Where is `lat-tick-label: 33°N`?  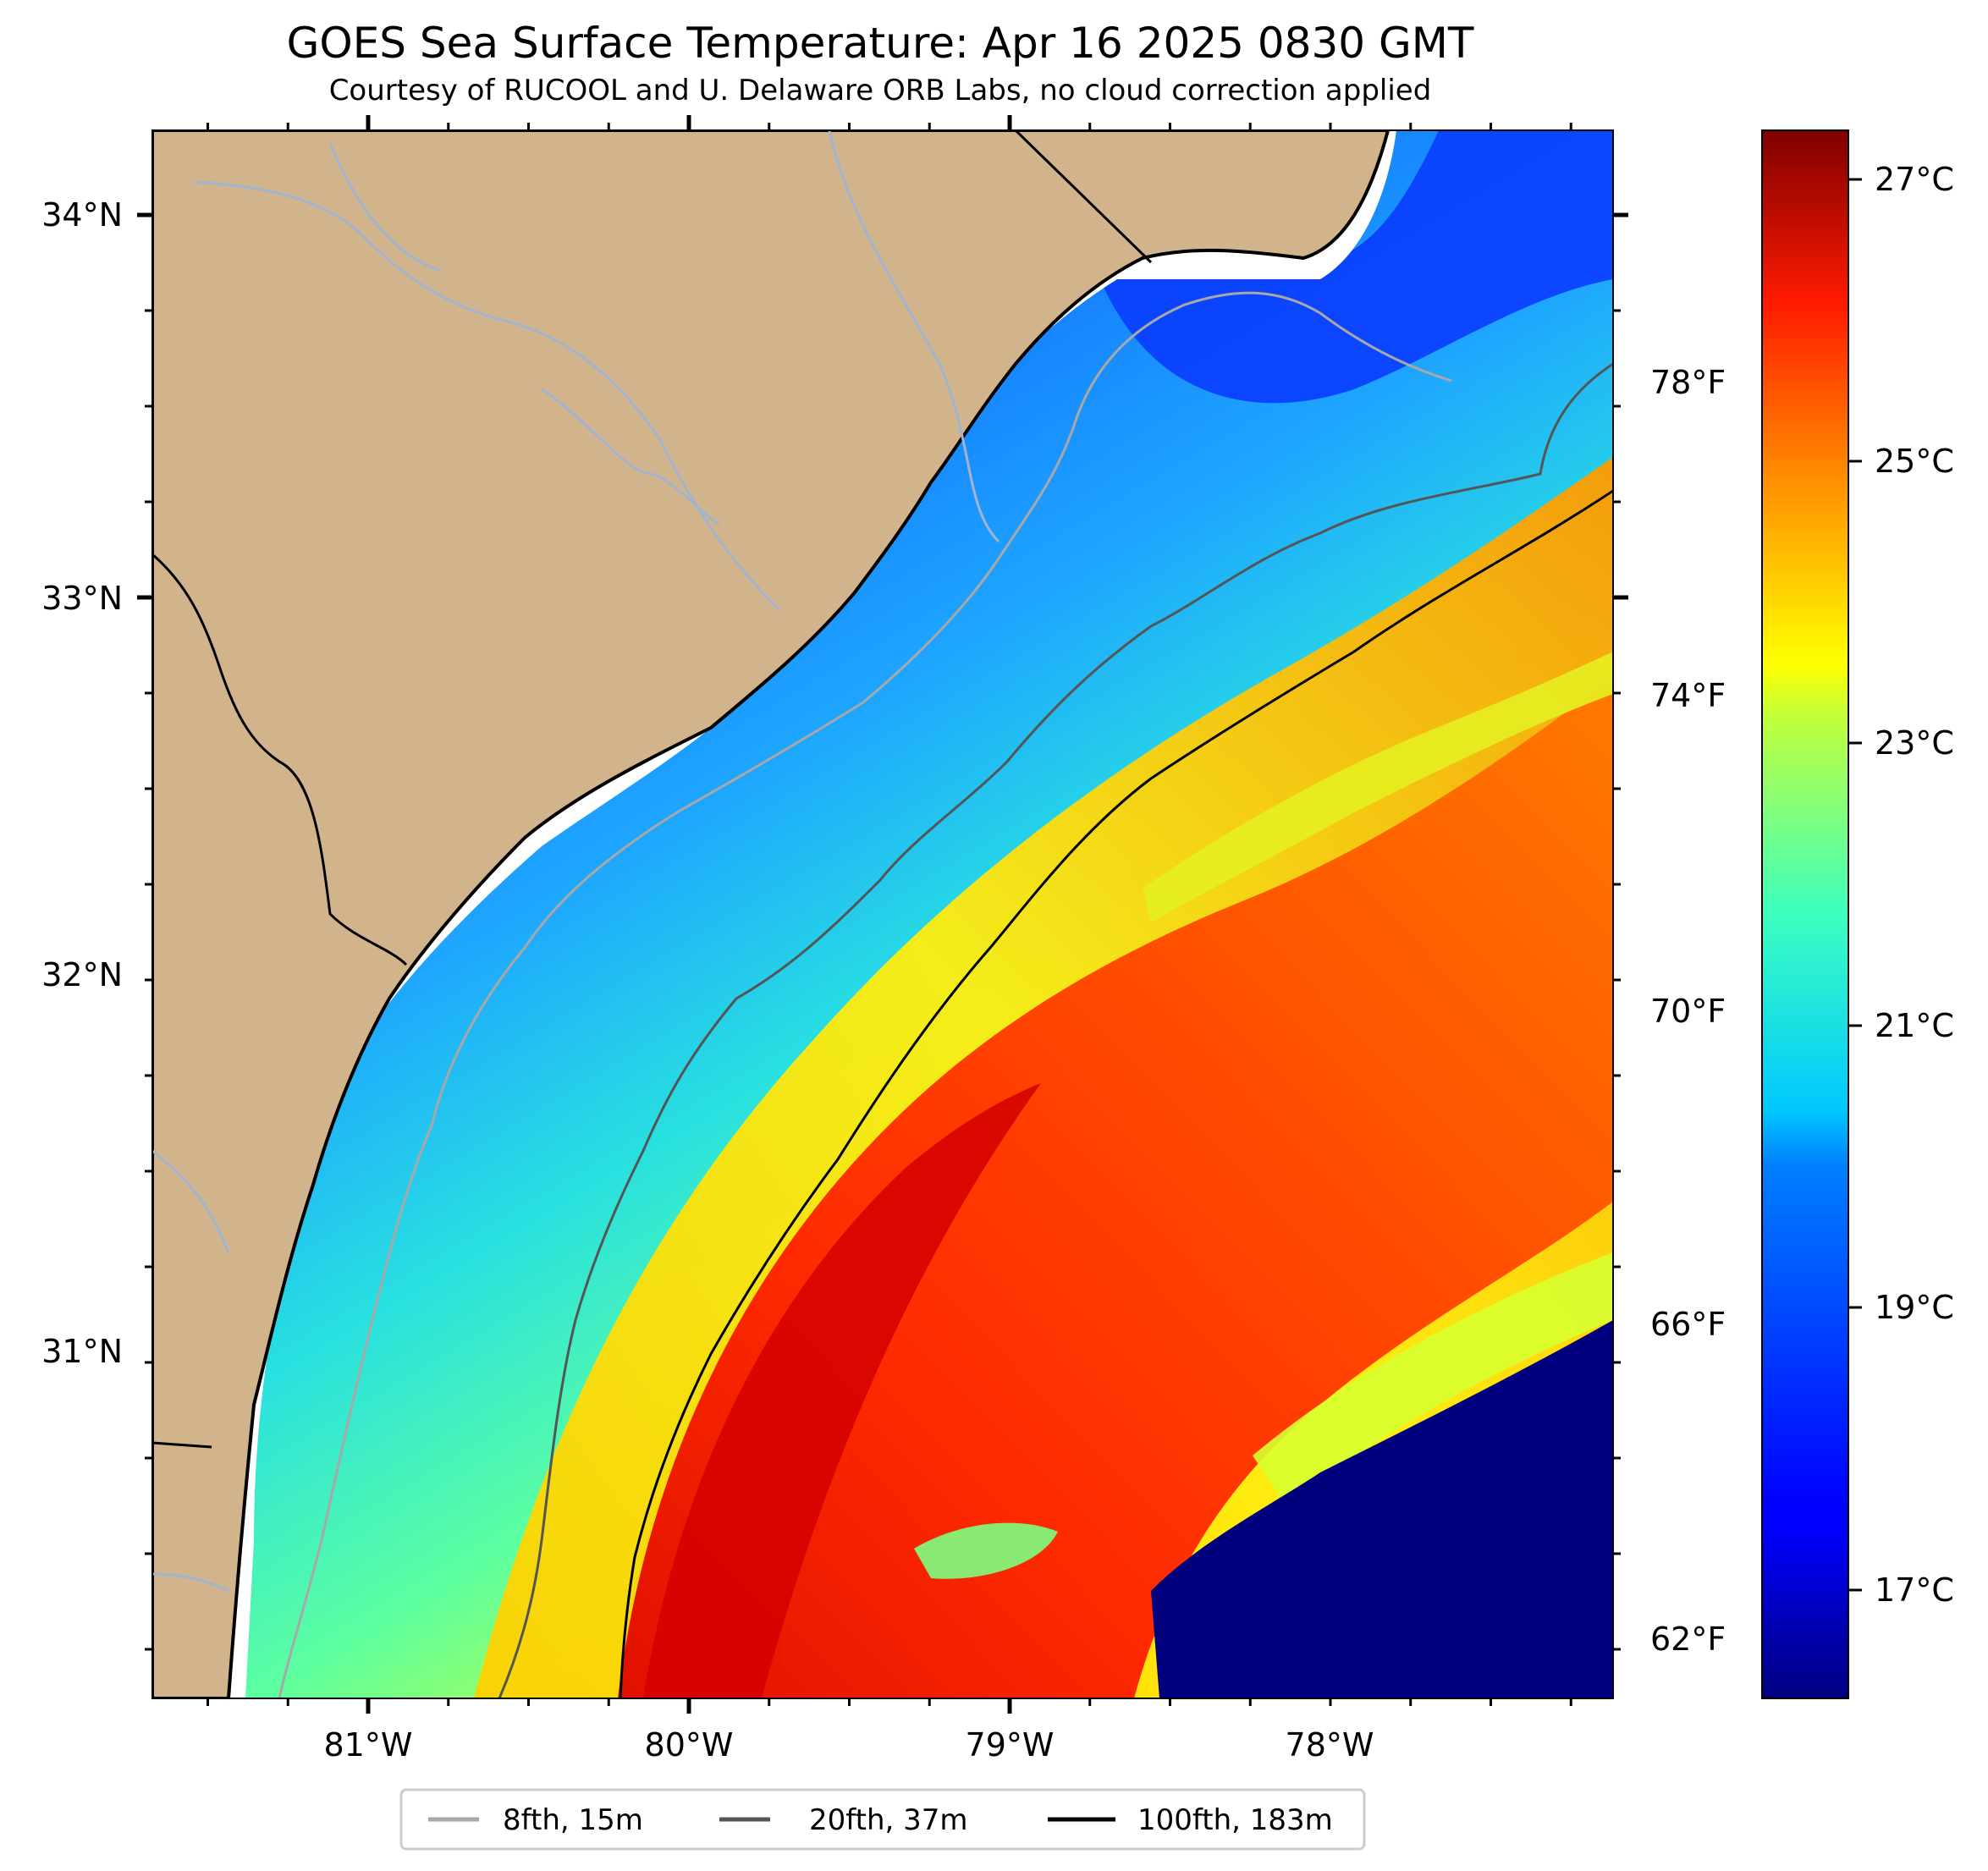 lat-tick-label: 33°N is located at coordinates (82, 599).